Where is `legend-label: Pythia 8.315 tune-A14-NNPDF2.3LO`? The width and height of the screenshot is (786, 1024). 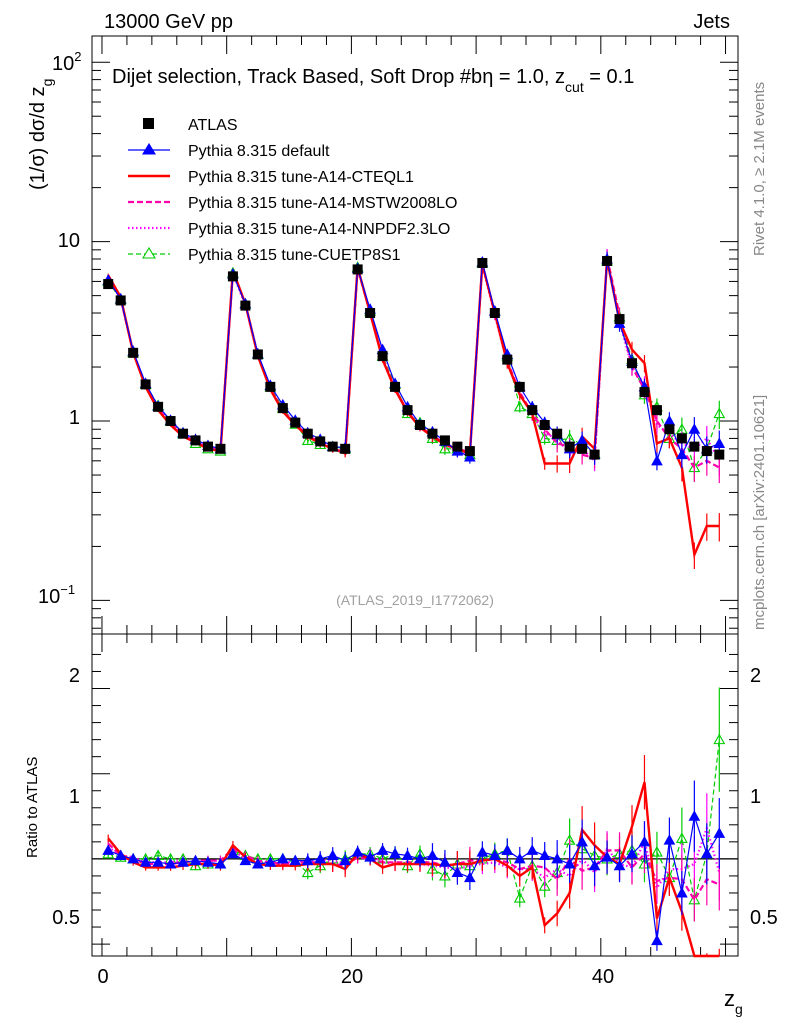 legend-label: Pythia 8.315 tune-A14-NNPDF2.3LO is located at coordinates (319, 229).